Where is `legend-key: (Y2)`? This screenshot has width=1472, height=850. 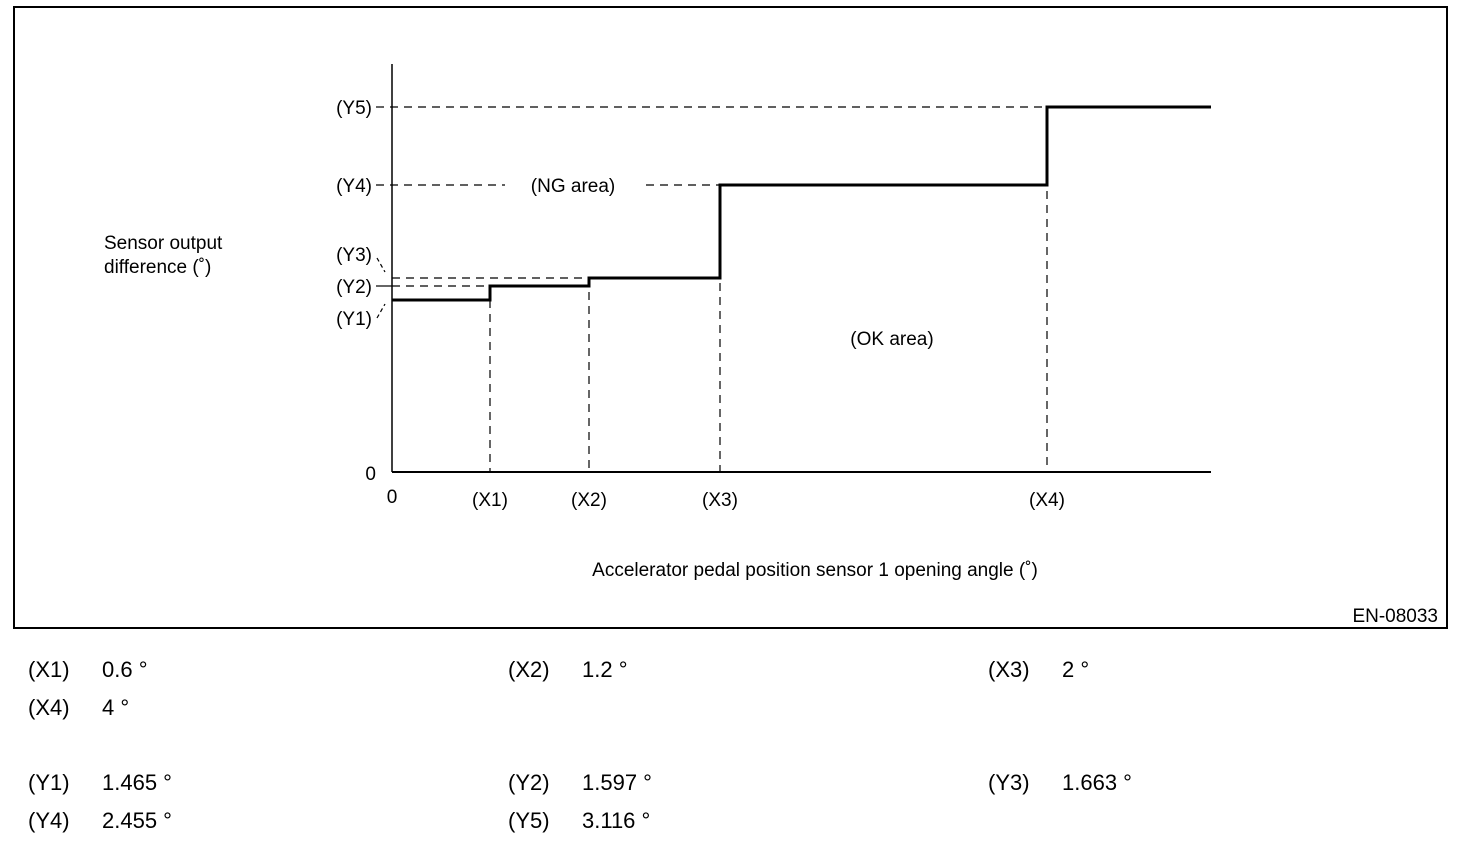
legend-key: (Y2) is located at coordinates (529, 782).